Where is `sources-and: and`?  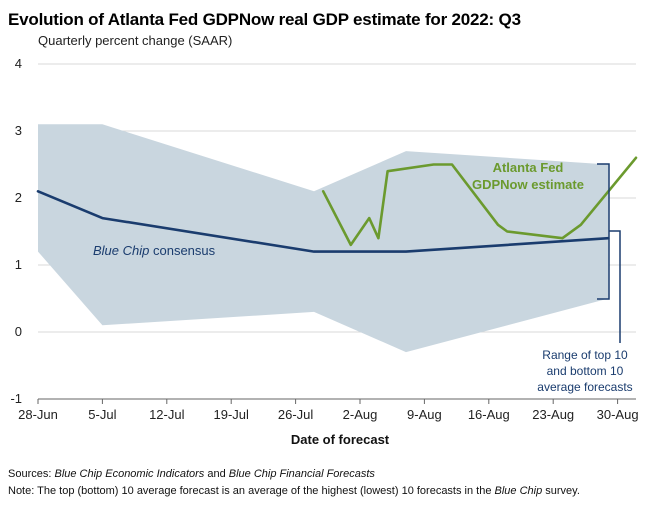 sources-and: and is located at coordinates (216, 474).